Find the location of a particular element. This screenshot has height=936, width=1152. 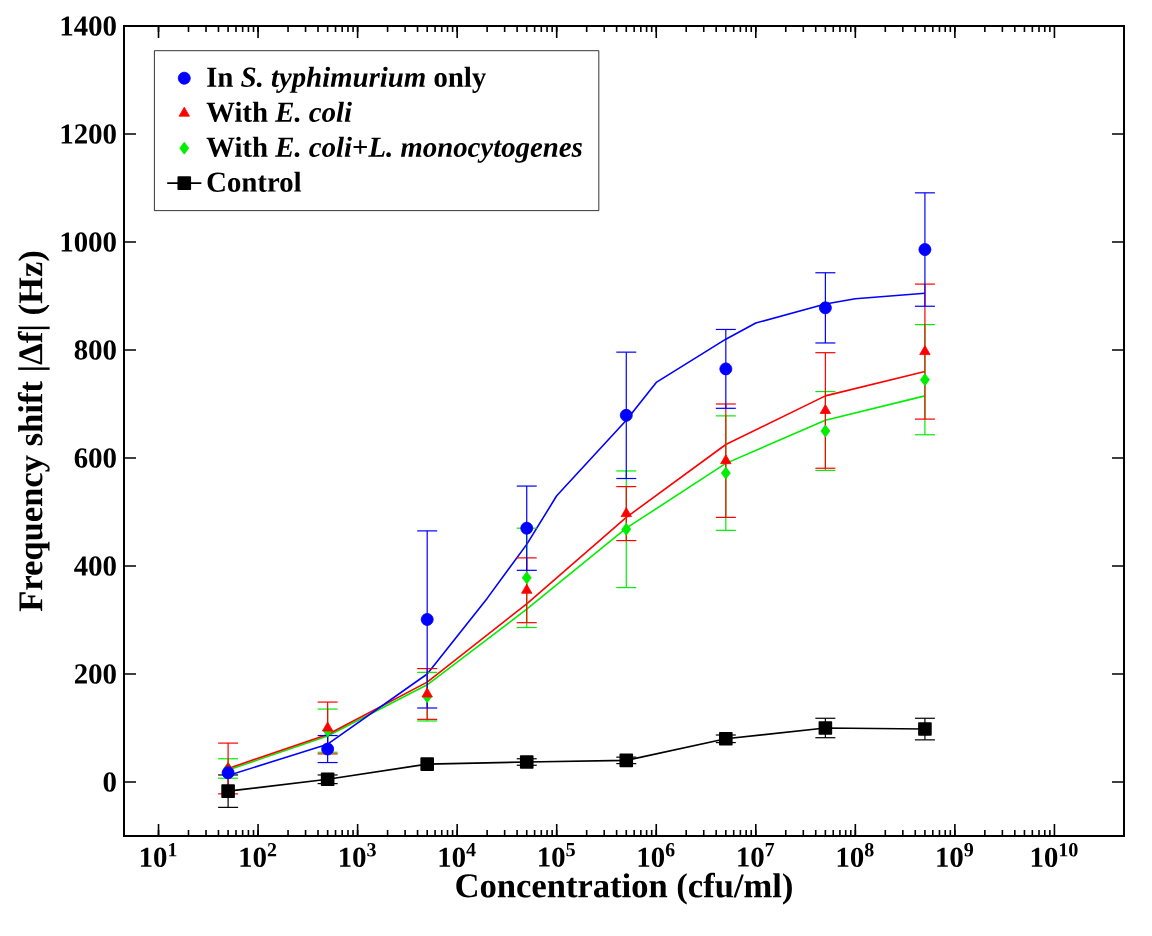

legend-label: With E. coli is located at coordinates (279, 112).